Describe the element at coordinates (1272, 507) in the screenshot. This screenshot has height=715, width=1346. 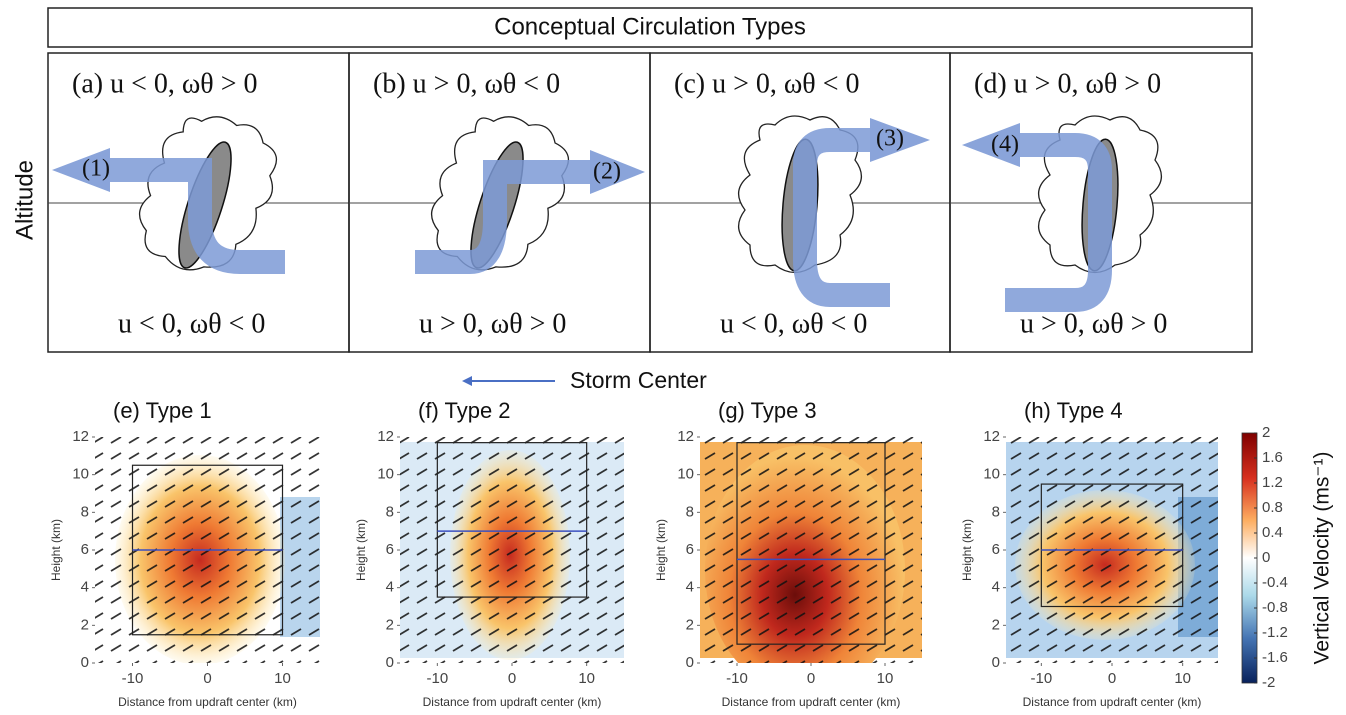
I see `colorbar-tick-label: 0.8` at that location.